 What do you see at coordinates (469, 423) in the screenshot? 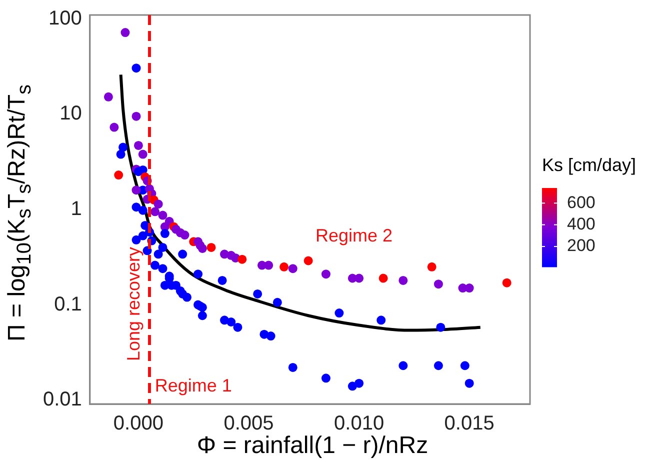
I see `x-tick-label: 0.015` at bounding box center [469, 423].